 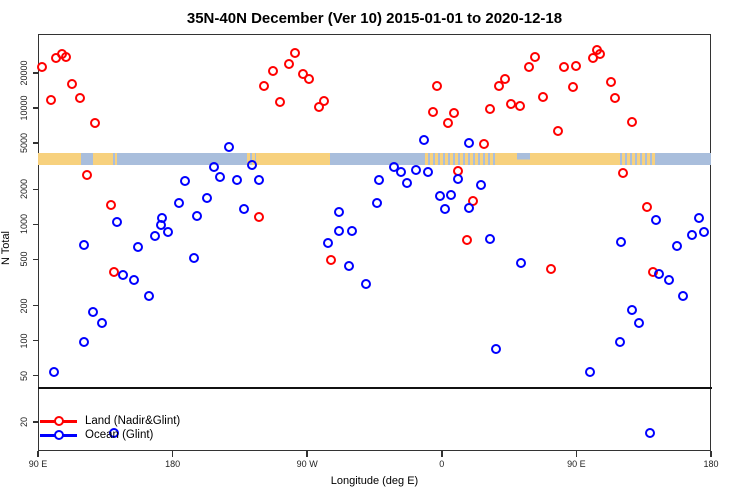 What do you see at coordinates (24, 143) in the screenshot?
I see `y-tick-label: 5000` at bounding box center [24, 143].